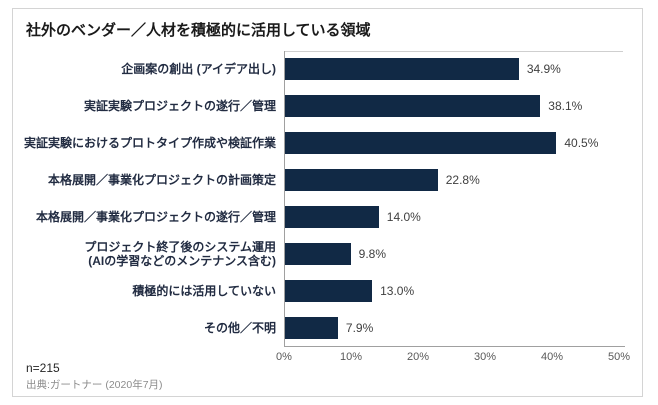 The width and height of the screenshot is (658, 405). I want to click on x-axis-tick-label: 50%, so click(619, 357).